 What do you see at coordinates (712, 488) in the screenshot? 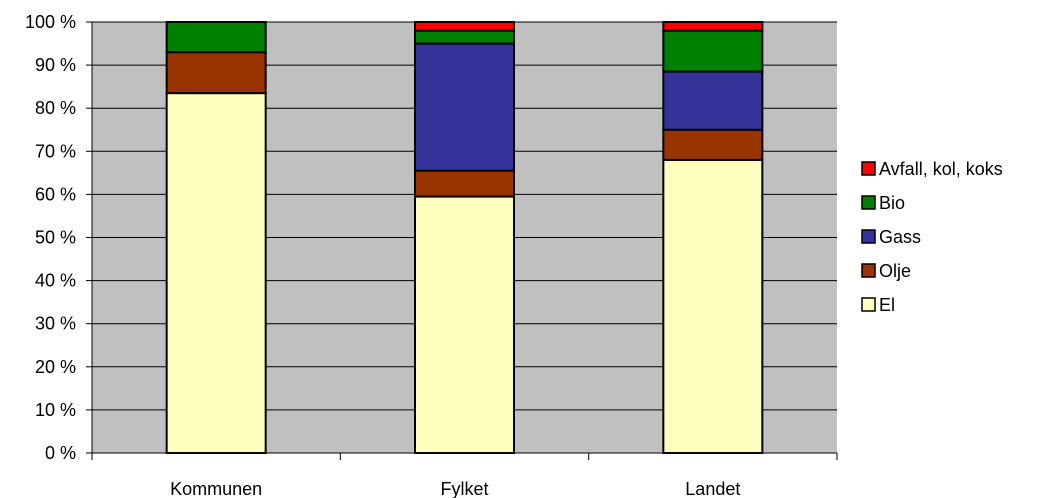
I see `x-category-label: Landet` at bounding box center [712, 488].